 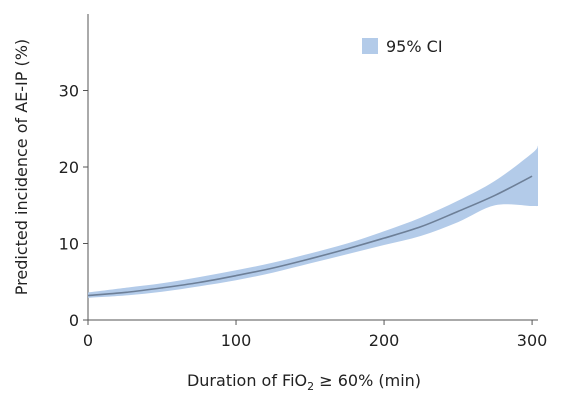 I want to click on x-axis-label-suffix: ≥ 60% (min), so click(x=367, y=380).